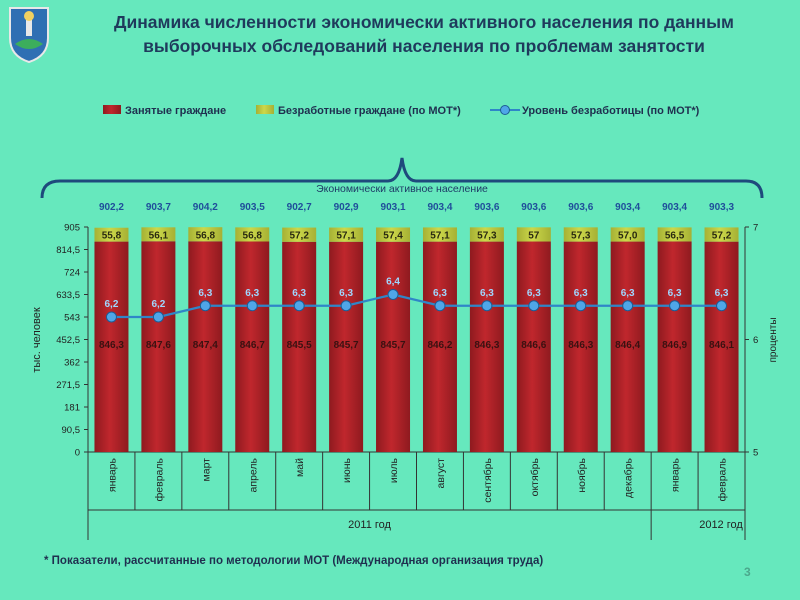 The height and width of the screenshot is (600, 800). Describe the element at coordinates (71, 430) in the screenshot. I see `y-tick-label: 90,5` at that location.